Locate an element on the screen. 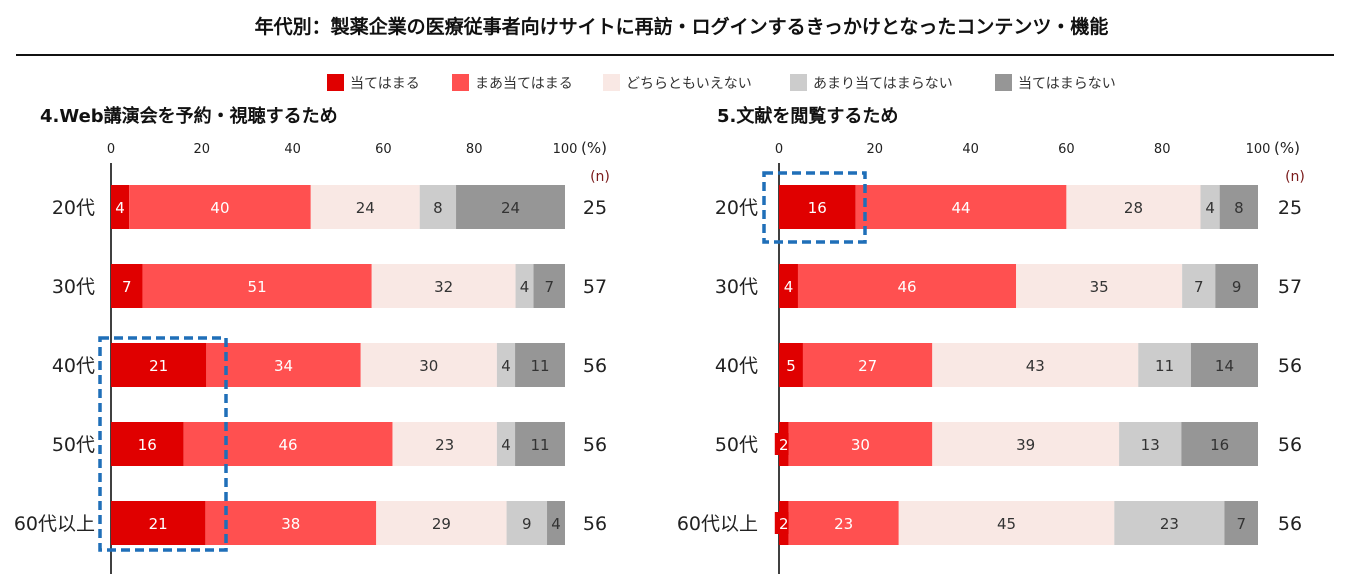 The height and width of the screenshot is (574, 1363). panel-title: 5.文献を閲覧するため is located at coordinates (807, 116).